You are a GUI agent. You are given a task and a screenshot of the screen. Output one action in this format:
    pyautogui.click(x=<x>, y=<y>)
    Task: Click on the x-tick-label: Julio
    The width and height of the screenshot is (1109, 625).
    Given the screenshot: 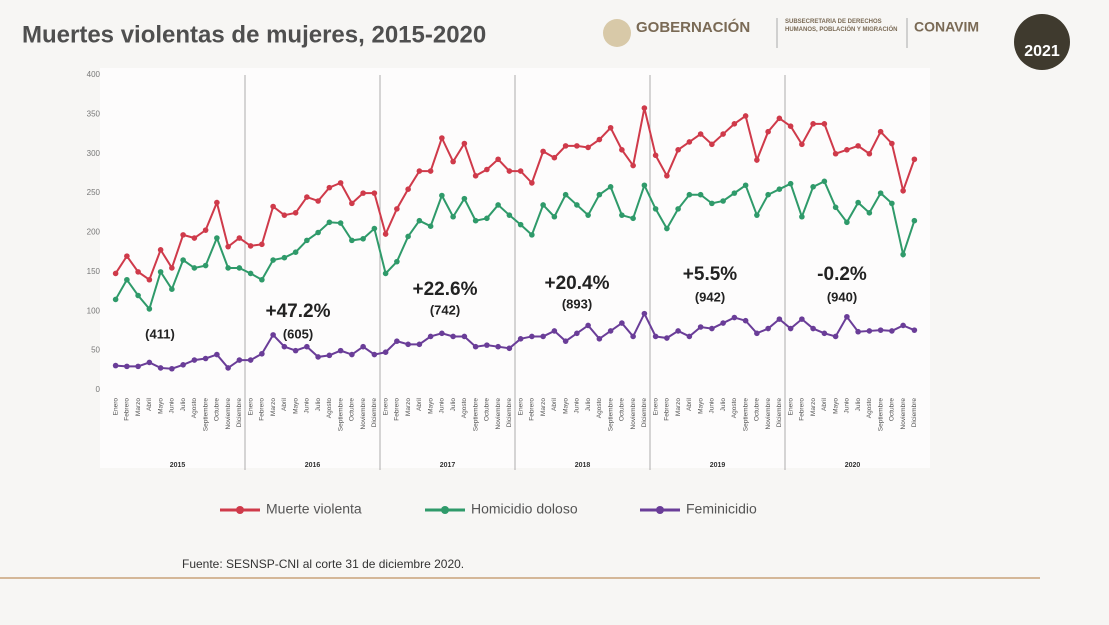 What is the action you would take?
    pyautogui.click(x=588, y=405)
    